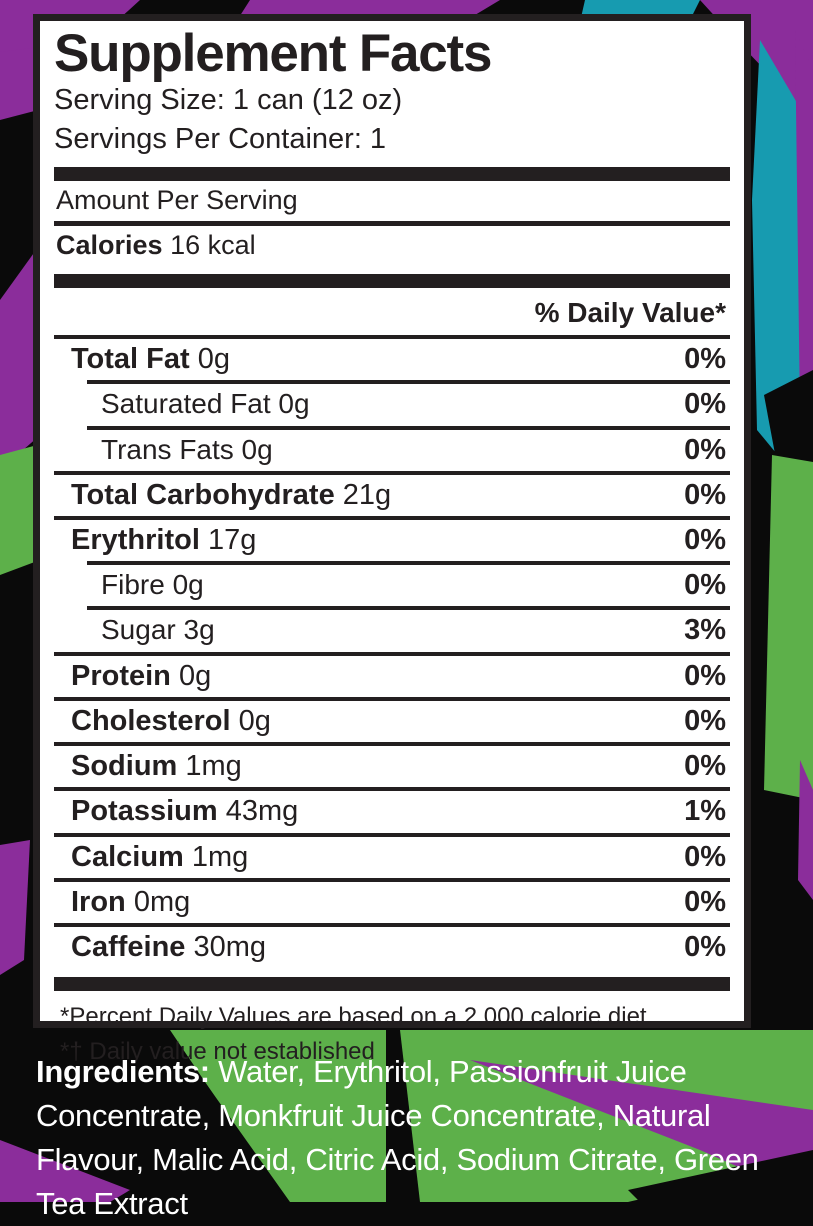  Describe the element at coordinates (805, 830) in the screenshot. I see `shape-purple-right-lower` at that location.